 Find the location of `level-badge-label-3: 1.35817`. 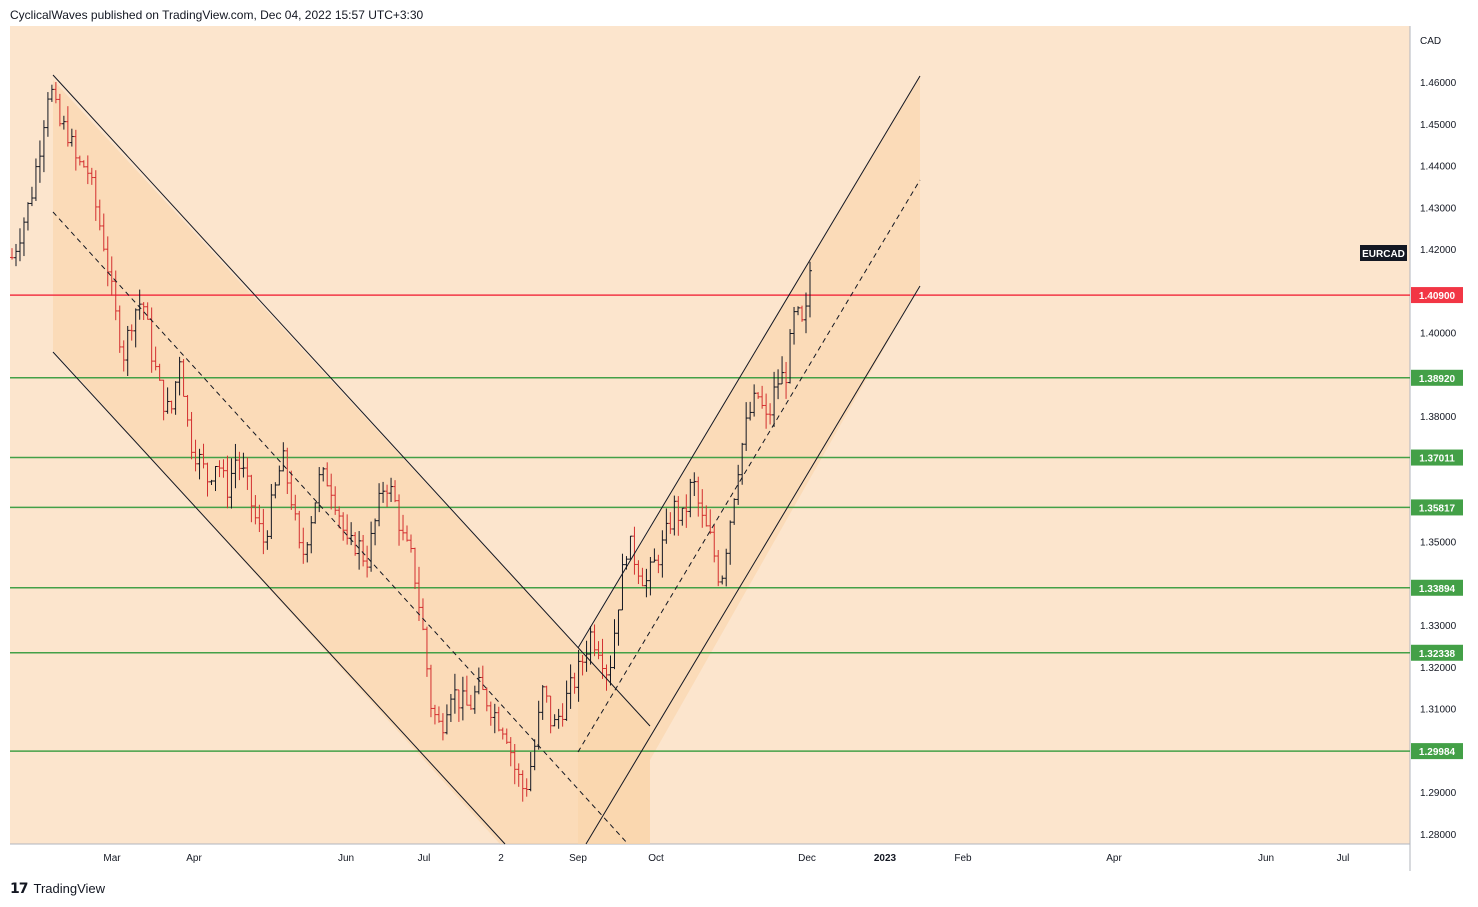

level-badge-label-3: 1.35817 is located at coordinates (1437, 508).